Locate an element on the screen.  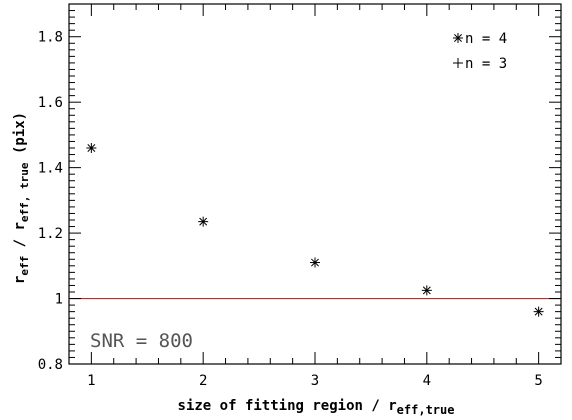
legend-marker-plus is located at coordinates (458, 63).